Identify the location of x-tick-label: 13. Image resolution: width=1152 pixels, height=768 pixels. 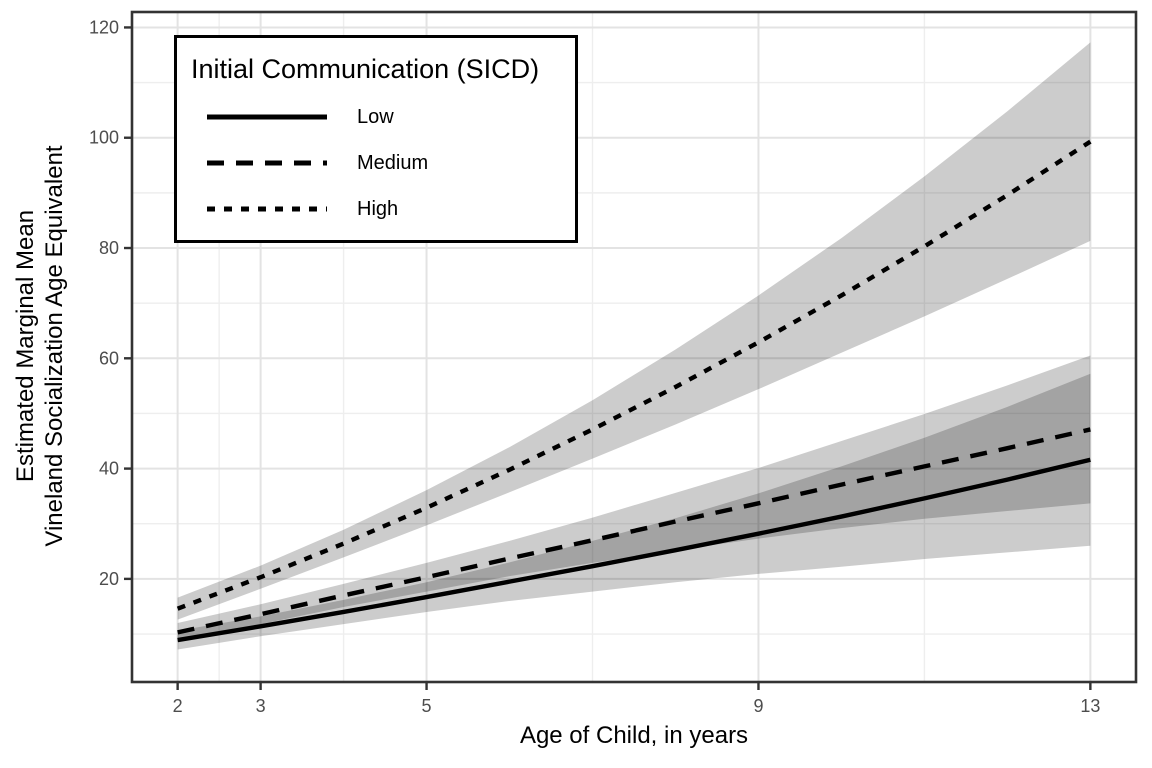
(1090, 706).